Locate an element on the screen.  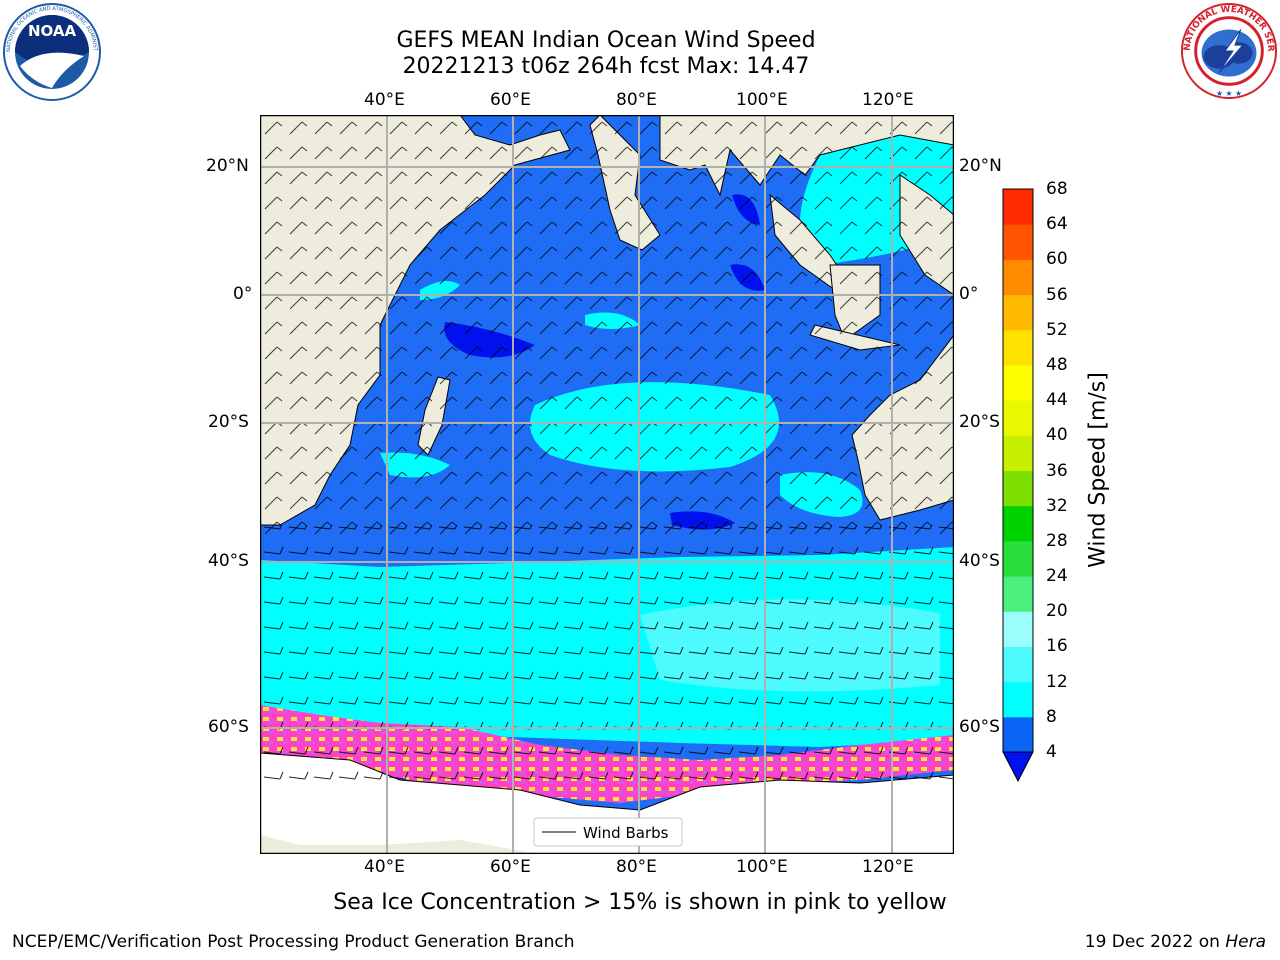
colorbar-tick-label: 44 is located at coordinates (1057, 400).